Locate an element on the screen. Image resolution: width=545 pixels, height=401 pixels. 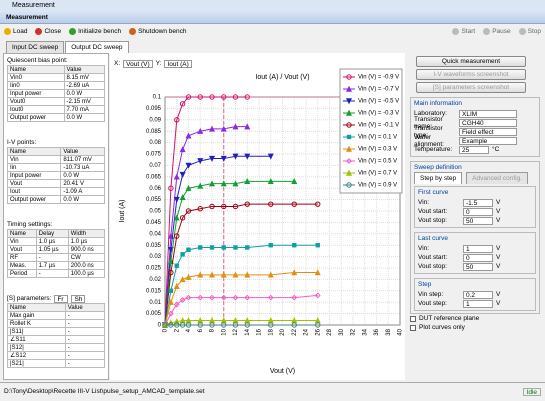
x-tick-label: 18 is located at coordinates (271, 331).